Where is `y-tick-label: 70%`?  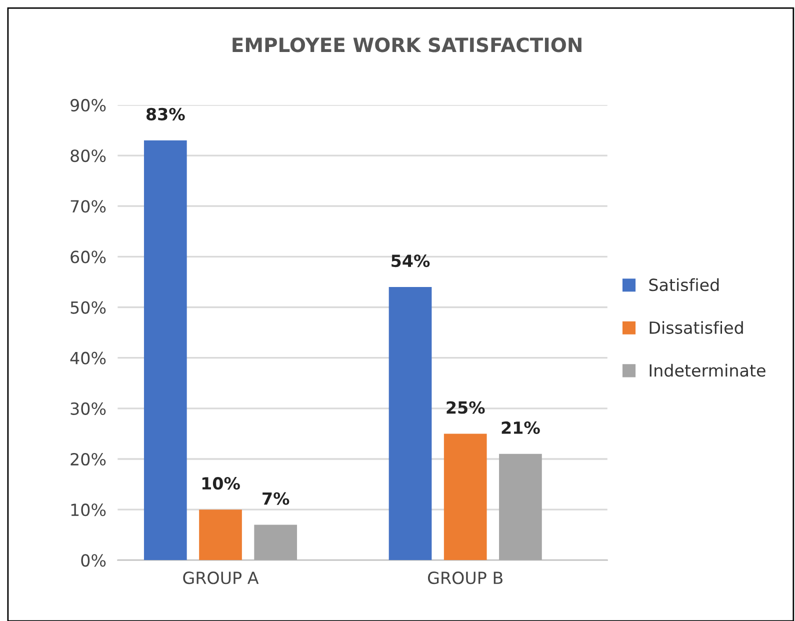
y-tick-label: 70% is located at coordinates (88, 206).